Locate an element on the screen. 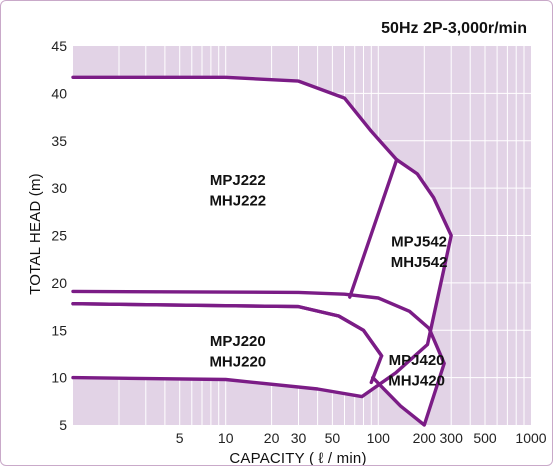 Image resolution: width=553 pixels, height=466 pixels. x-axis-title: CAPACITY ( ℓ / min) is located at coordinates (297, 458).